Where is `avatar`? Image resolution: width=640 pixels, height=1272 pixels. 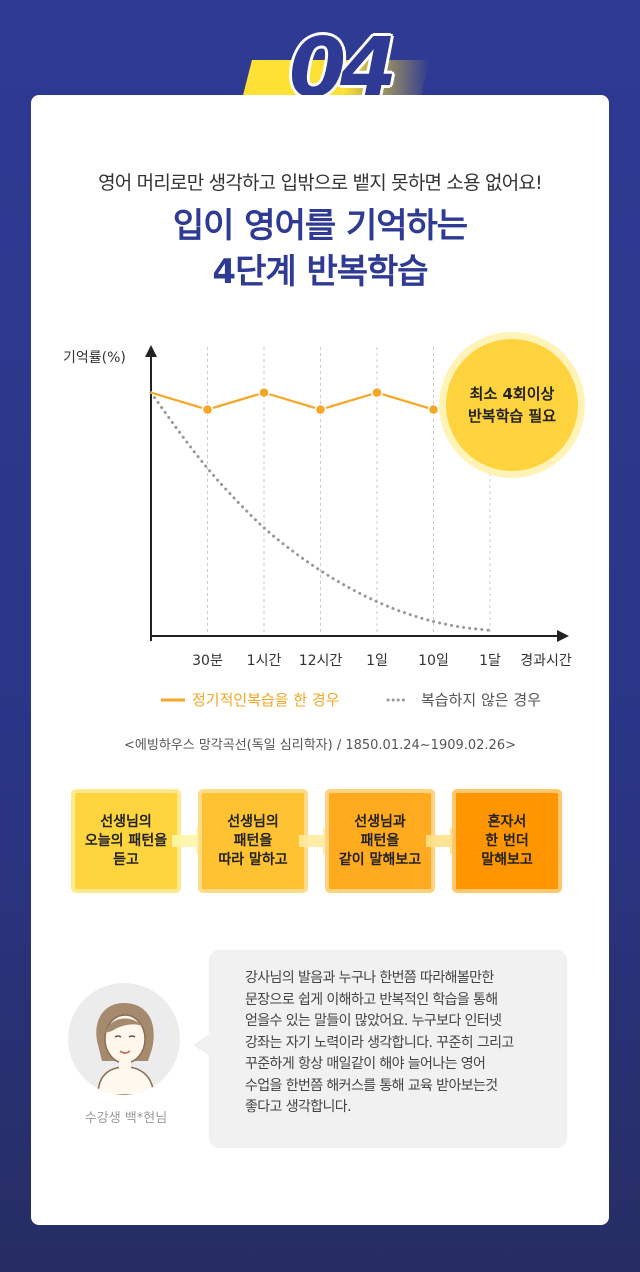
avatar is located at coordinates (124, 1039).